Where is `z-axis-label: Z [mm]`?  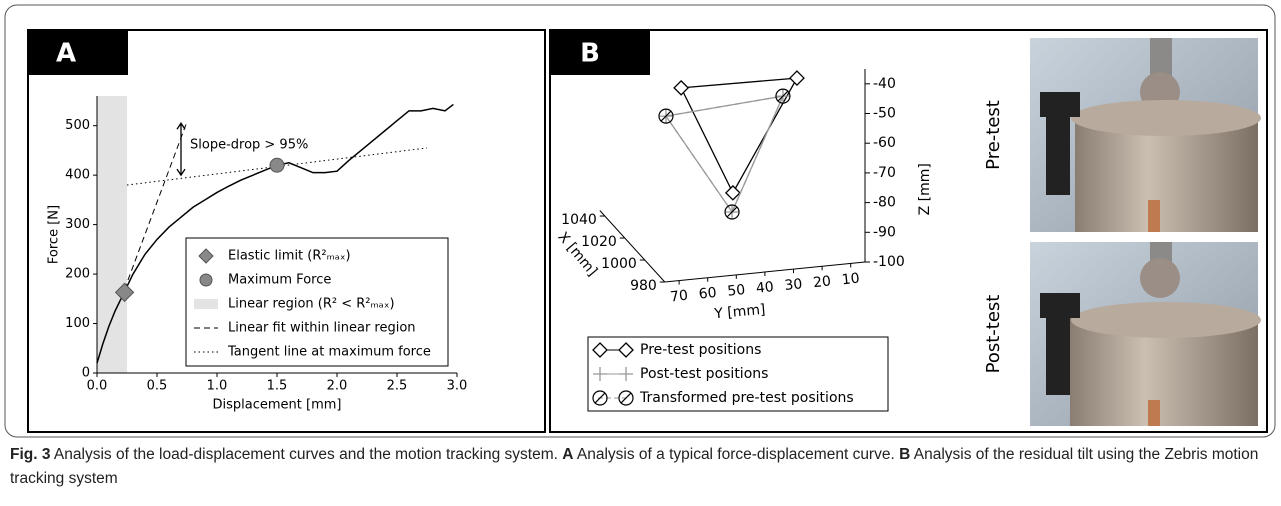
z-axis-label: Z [mm] is located at coordinates (925, 189).